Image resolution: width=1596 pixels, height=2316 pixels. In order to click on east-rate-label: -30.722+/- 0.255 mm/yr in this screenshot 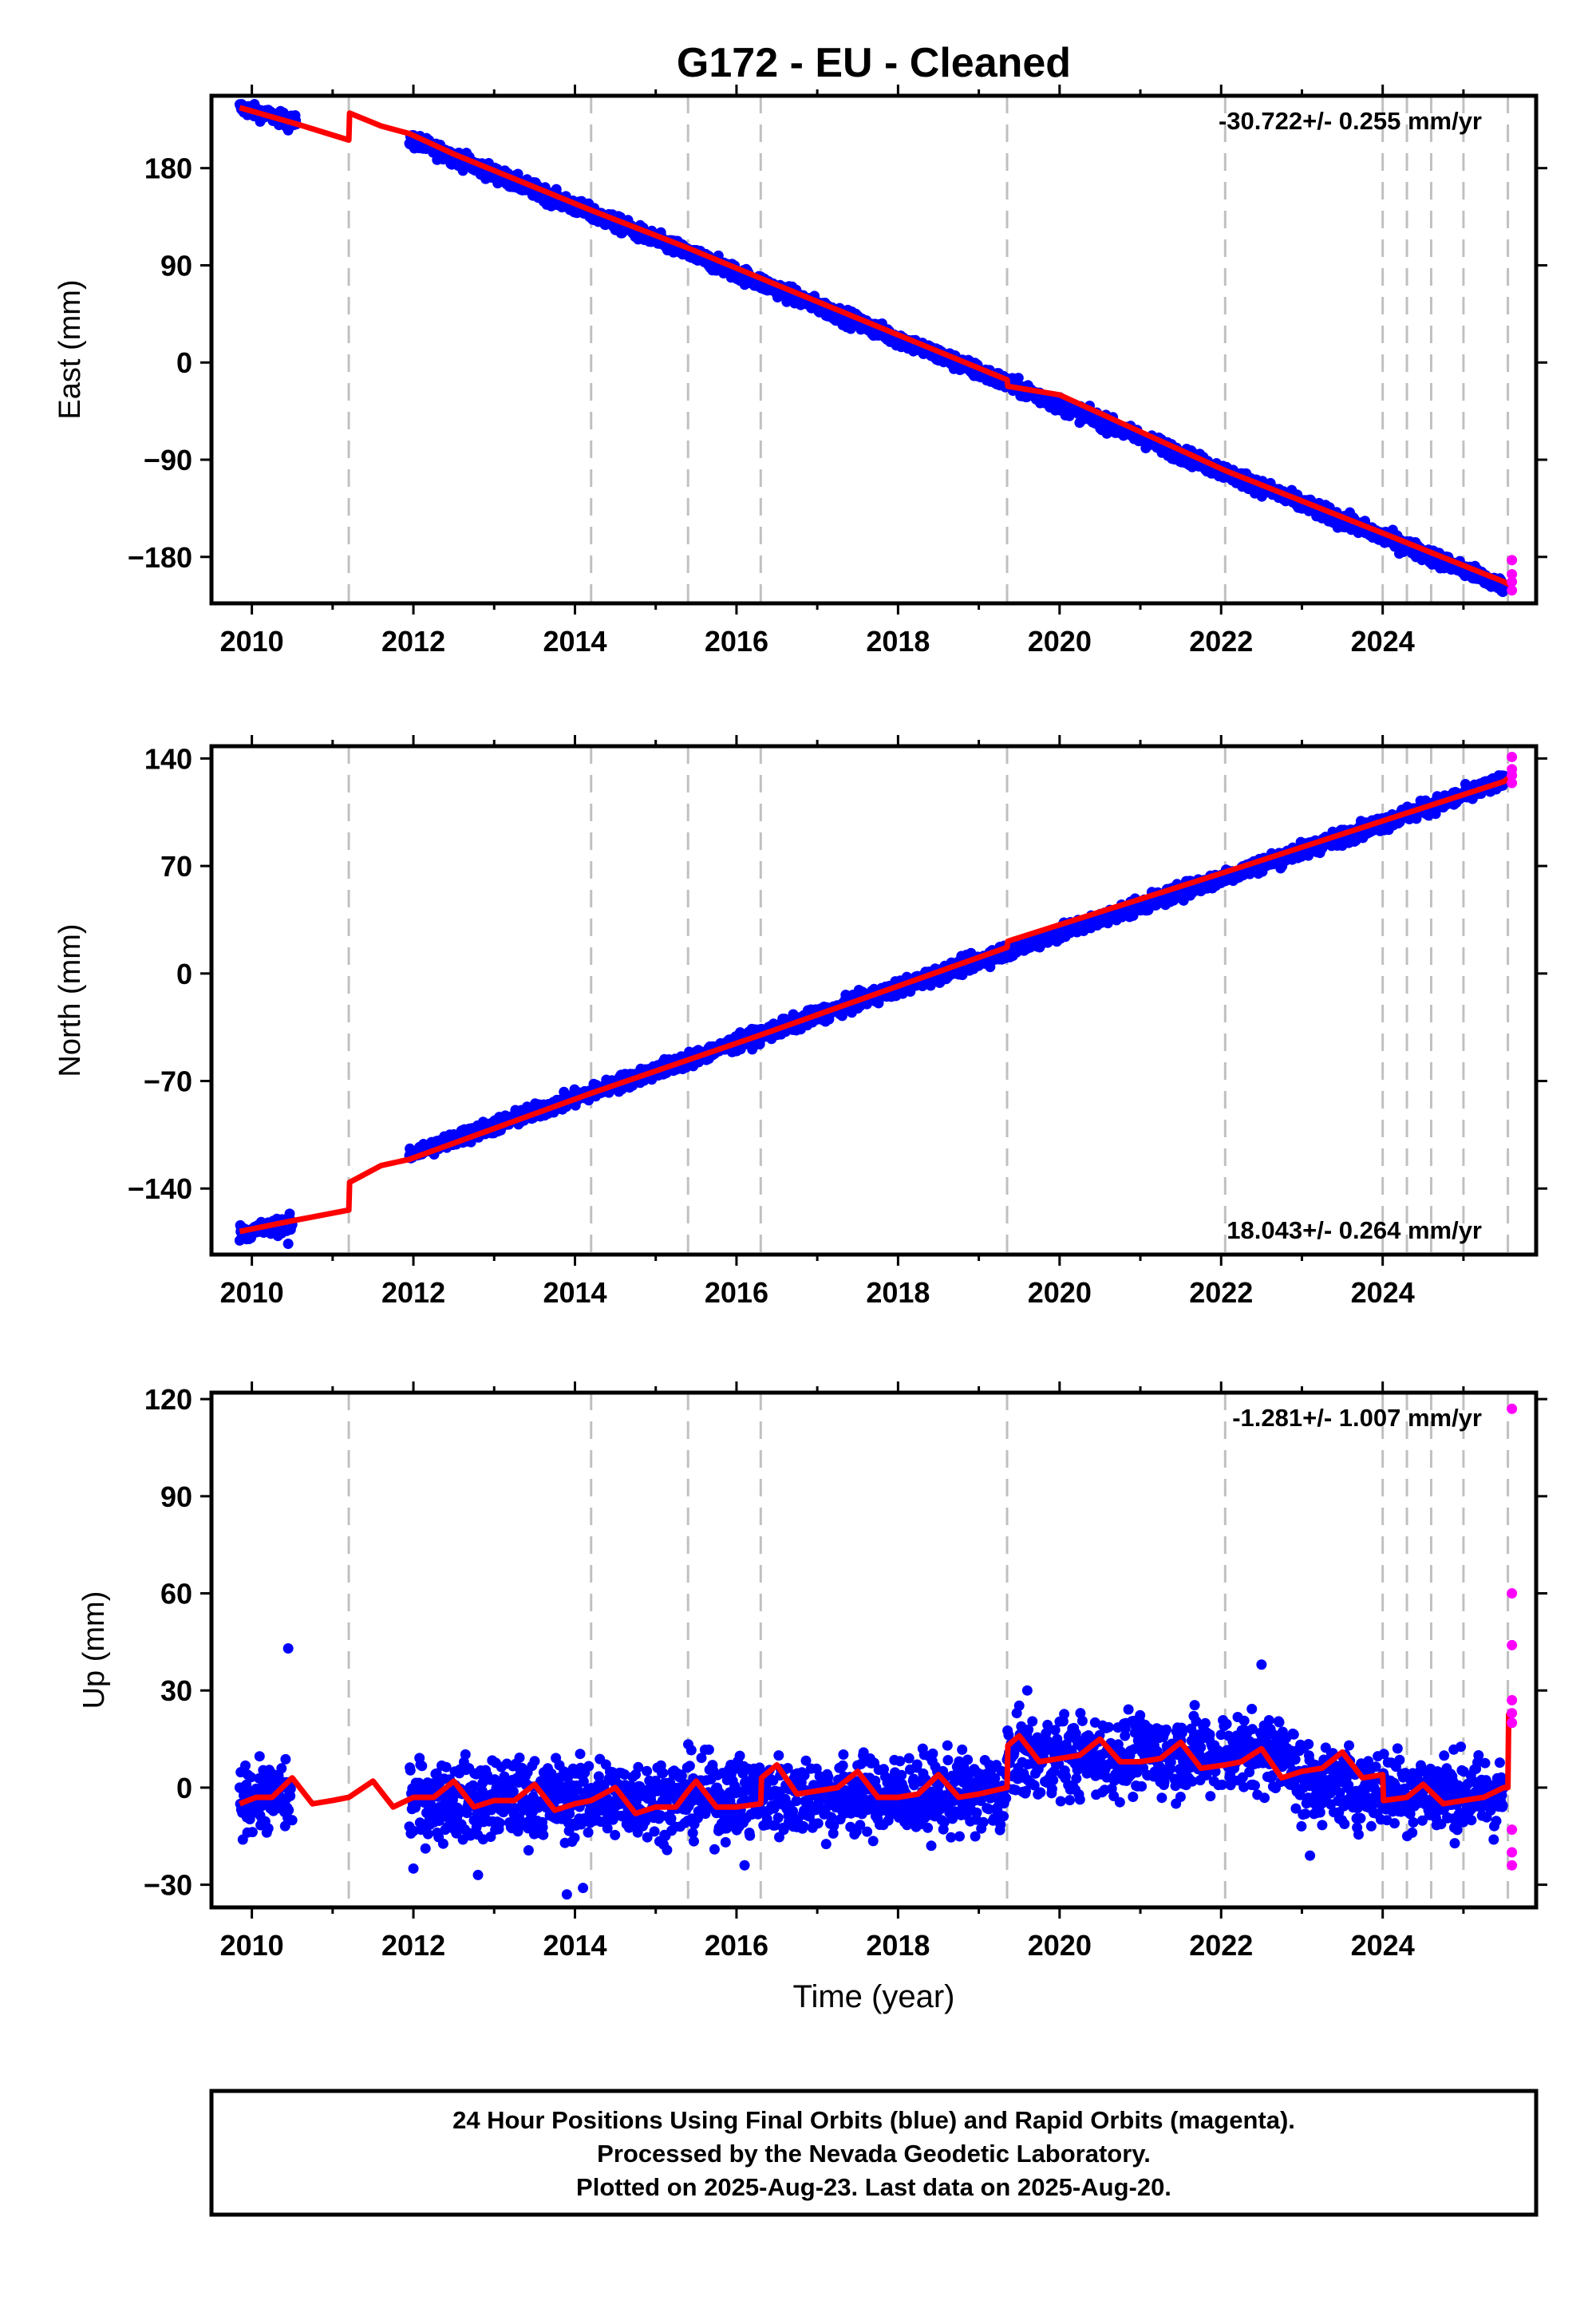, I will do `click(1350, 121)`.